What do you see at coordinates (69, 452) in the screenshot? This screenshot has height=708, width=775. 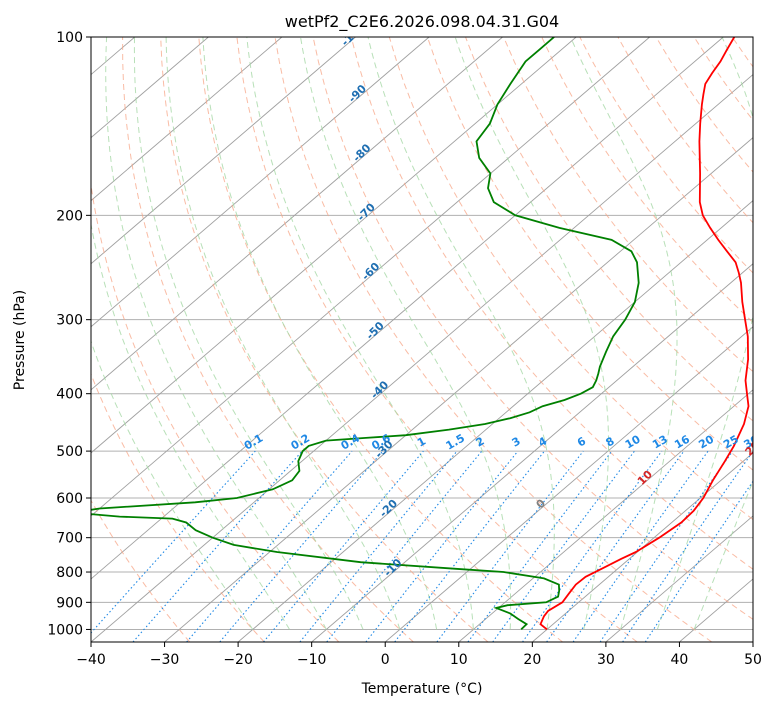 I see `y-tick-label: 500` at bounding box center [69, 452].